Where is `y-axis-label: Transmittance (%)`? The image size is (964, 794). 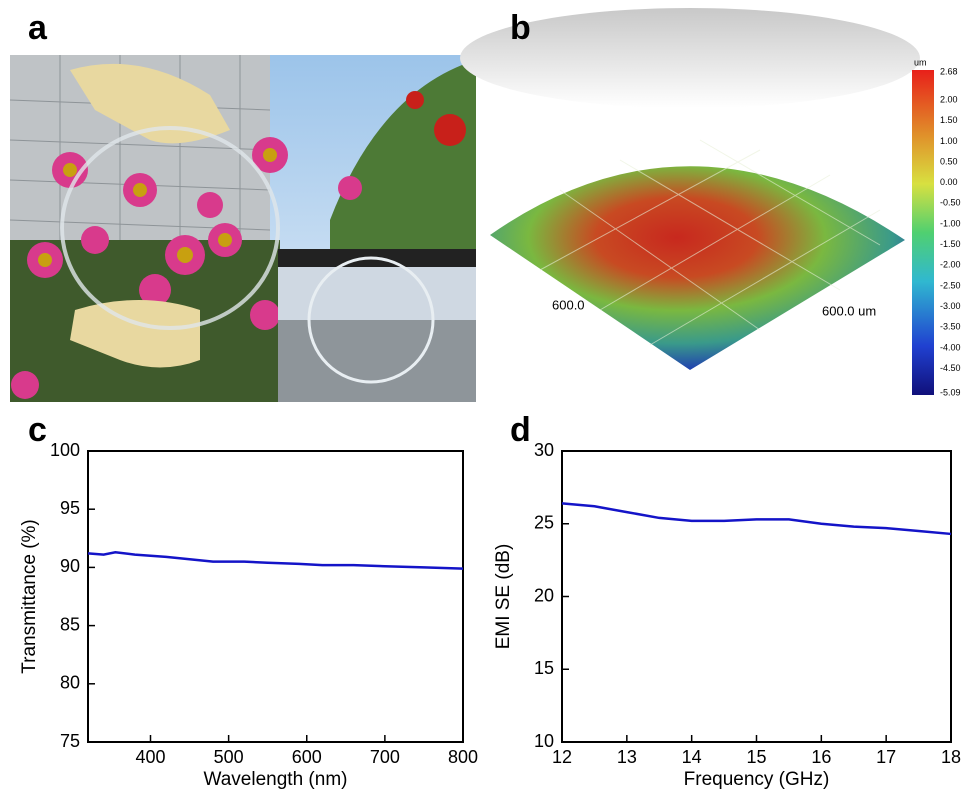
y-axis-label: Transmittance (%) is located at coordinates (29, 596).